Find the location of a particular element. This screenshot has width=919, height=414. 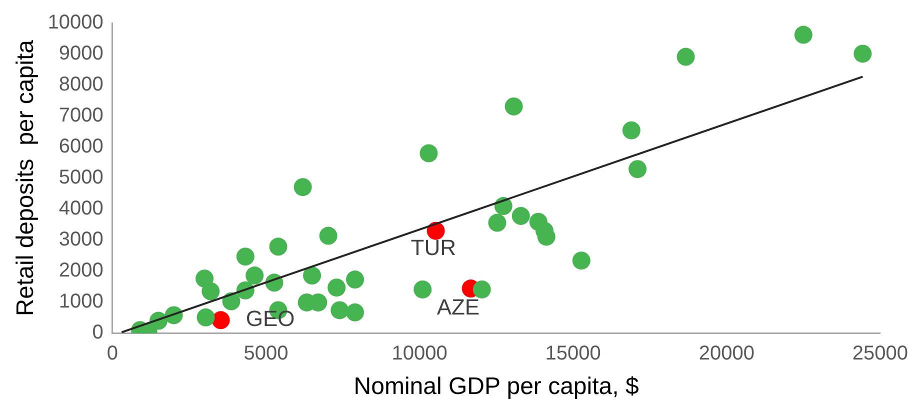

x-tick-label: 5000 is located at coordinates (266, 353).